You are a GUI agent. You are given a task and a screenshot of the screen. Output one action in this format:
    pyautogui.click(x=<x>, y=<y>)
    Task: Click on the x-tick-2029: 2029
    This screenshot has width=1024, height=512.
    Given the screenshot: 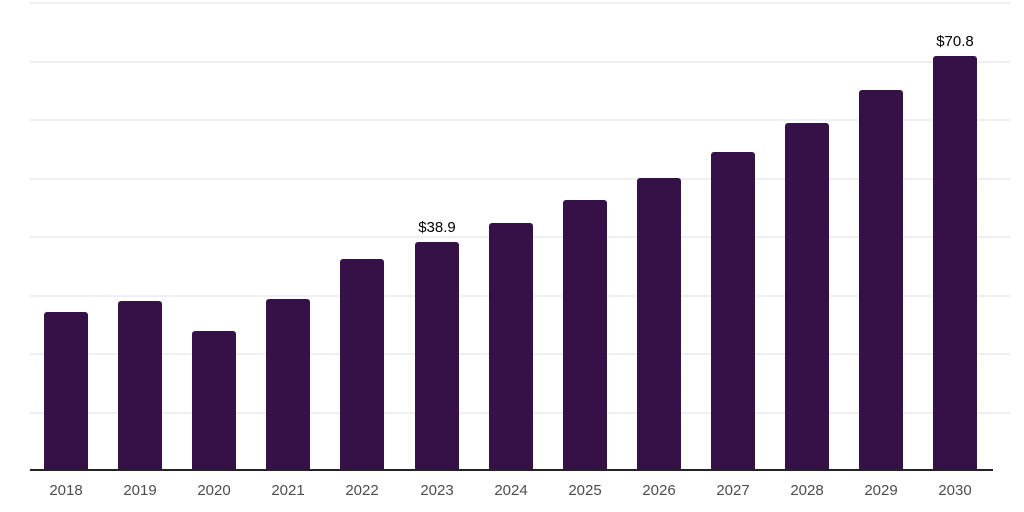 What is the action you would take?
    pyautogui.click(x=881, y=490)
    